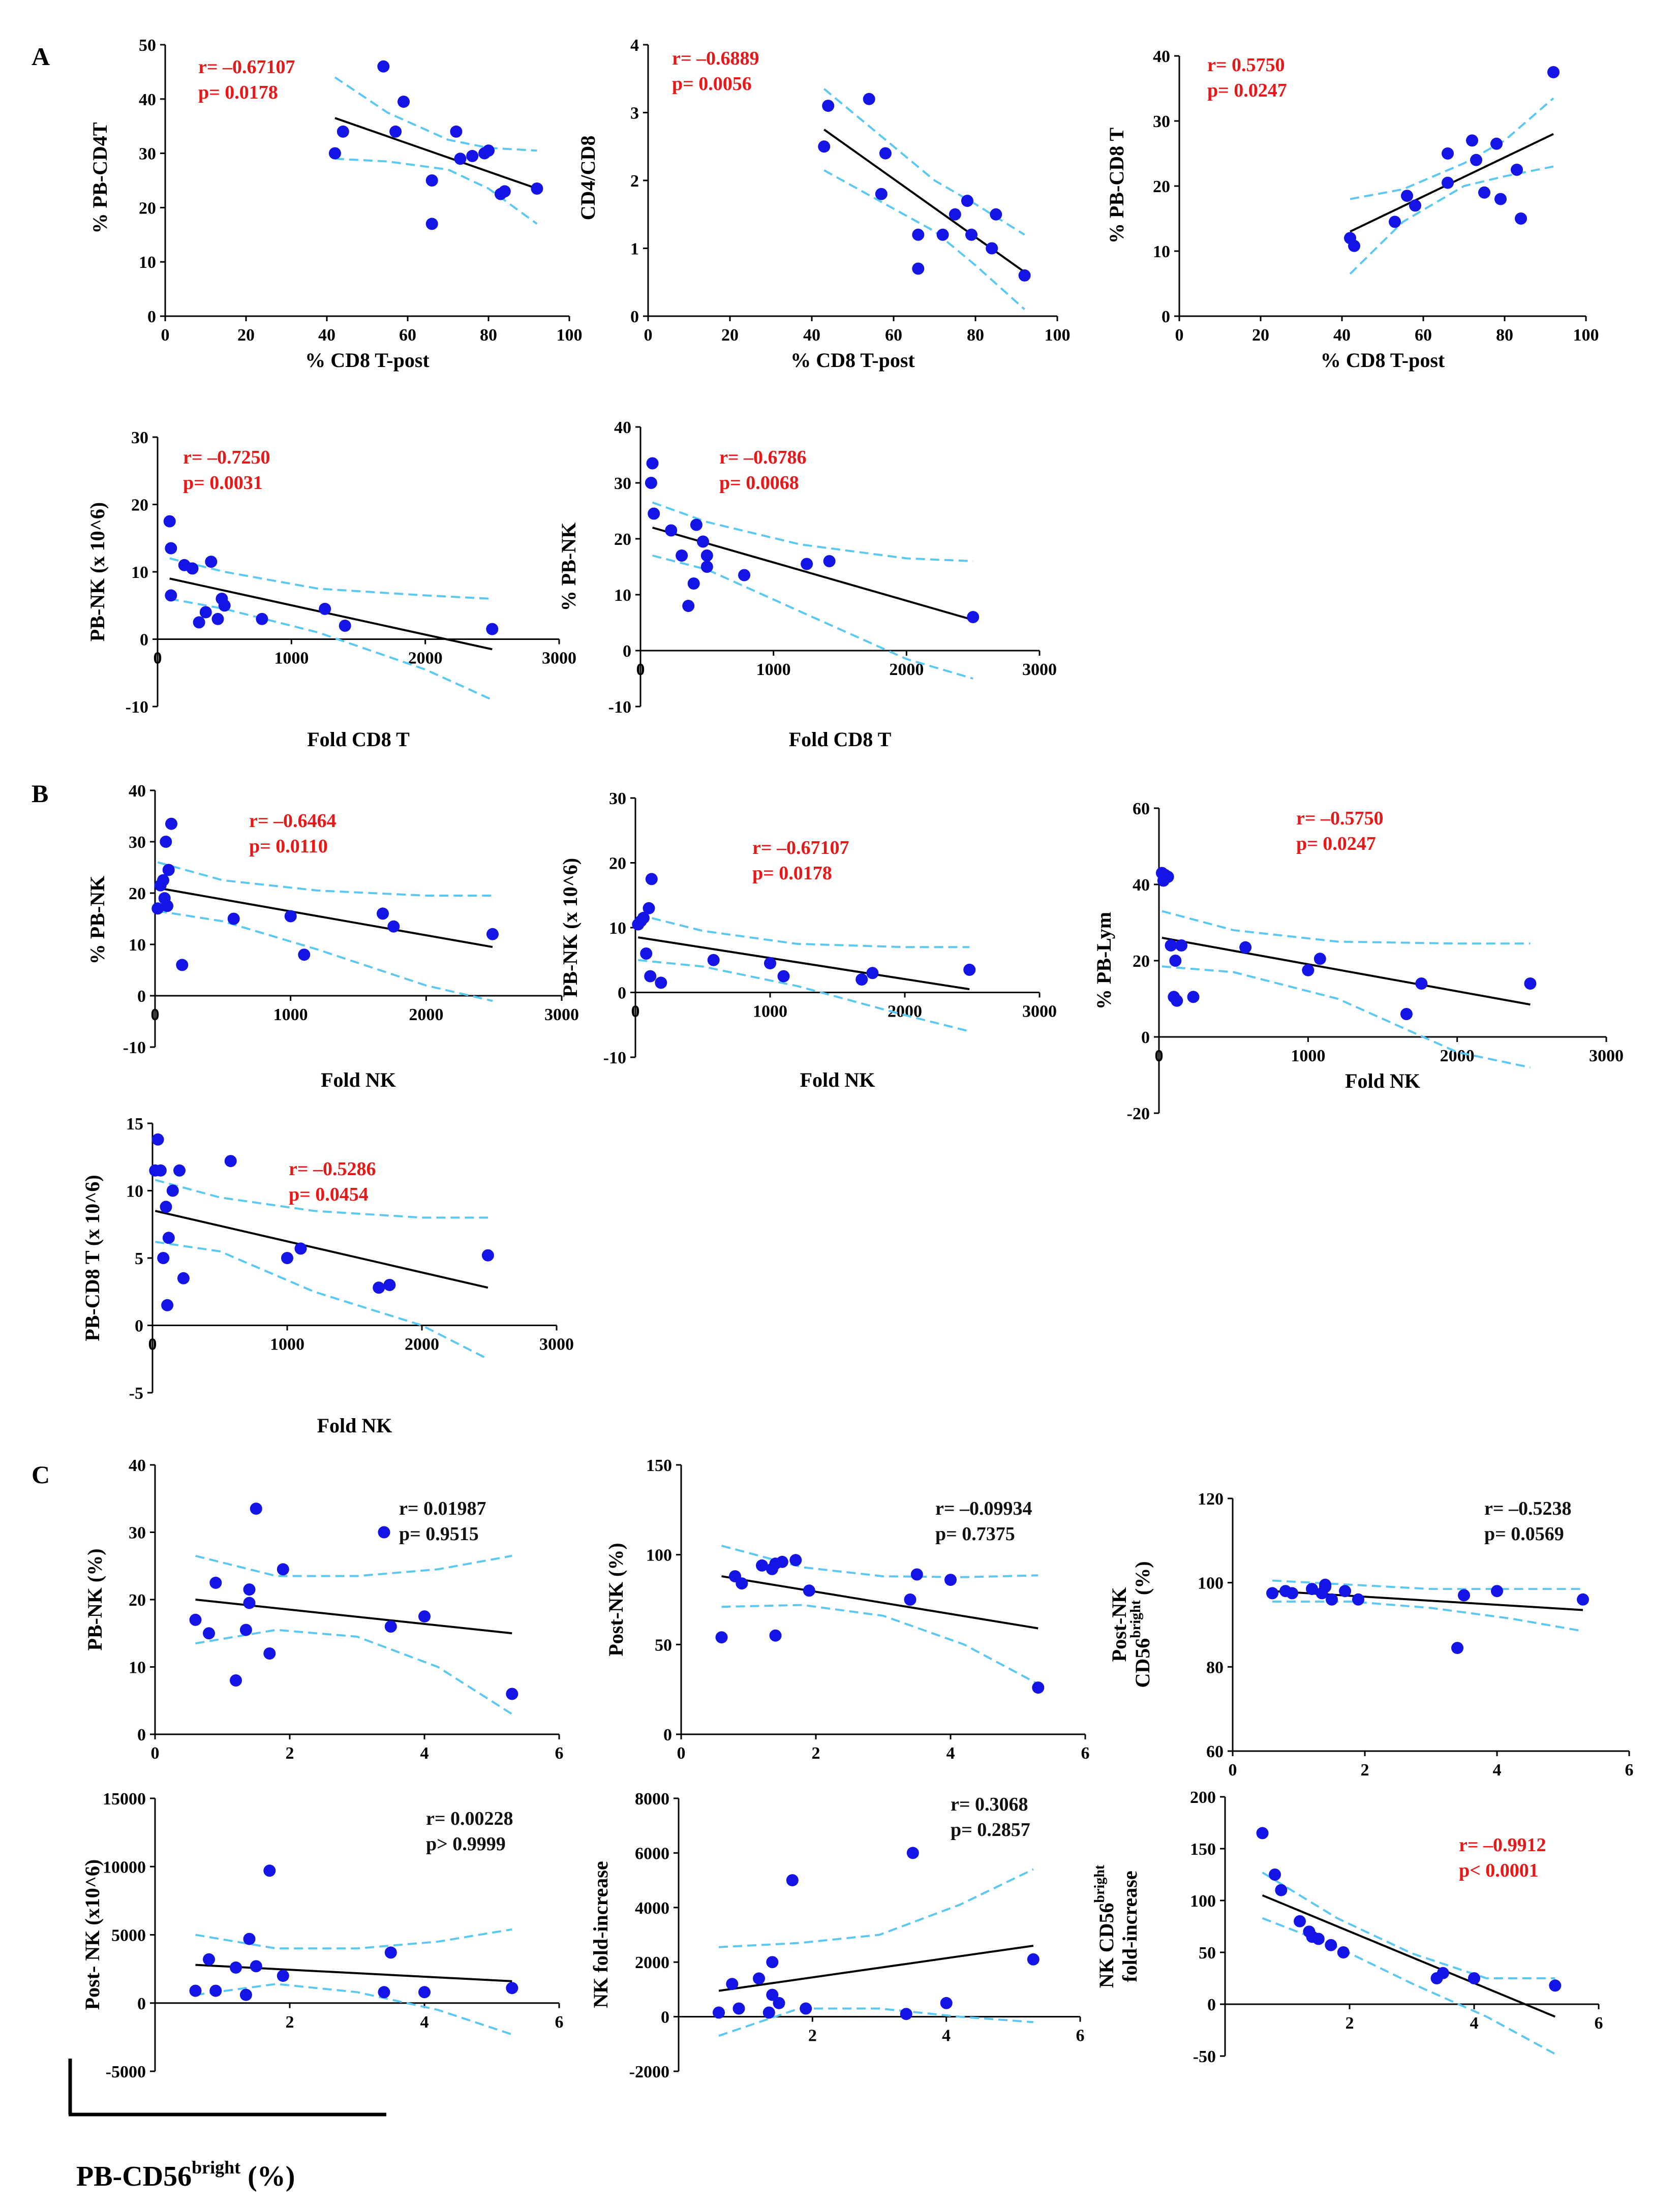 This screenshot has height=2206, width=1680. I want to click on x-tick-label: 3000, so click(1606, 1056).